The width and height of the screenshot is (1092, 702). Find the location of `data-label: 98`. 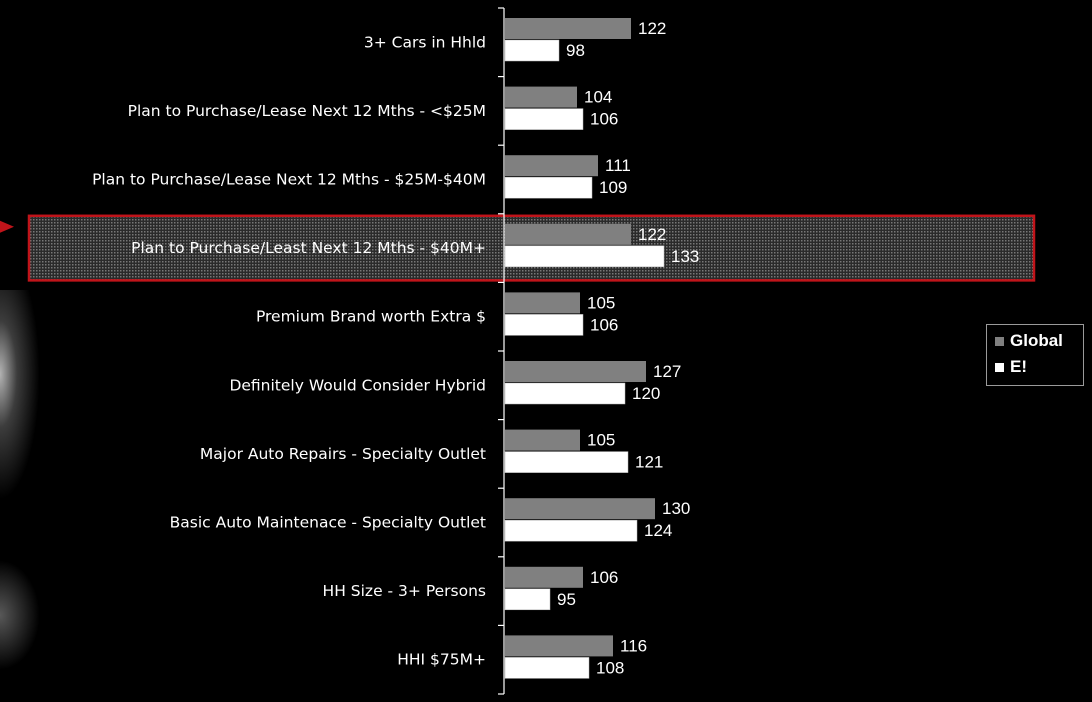

data-label: 98 is located at coordinates (575, 50).